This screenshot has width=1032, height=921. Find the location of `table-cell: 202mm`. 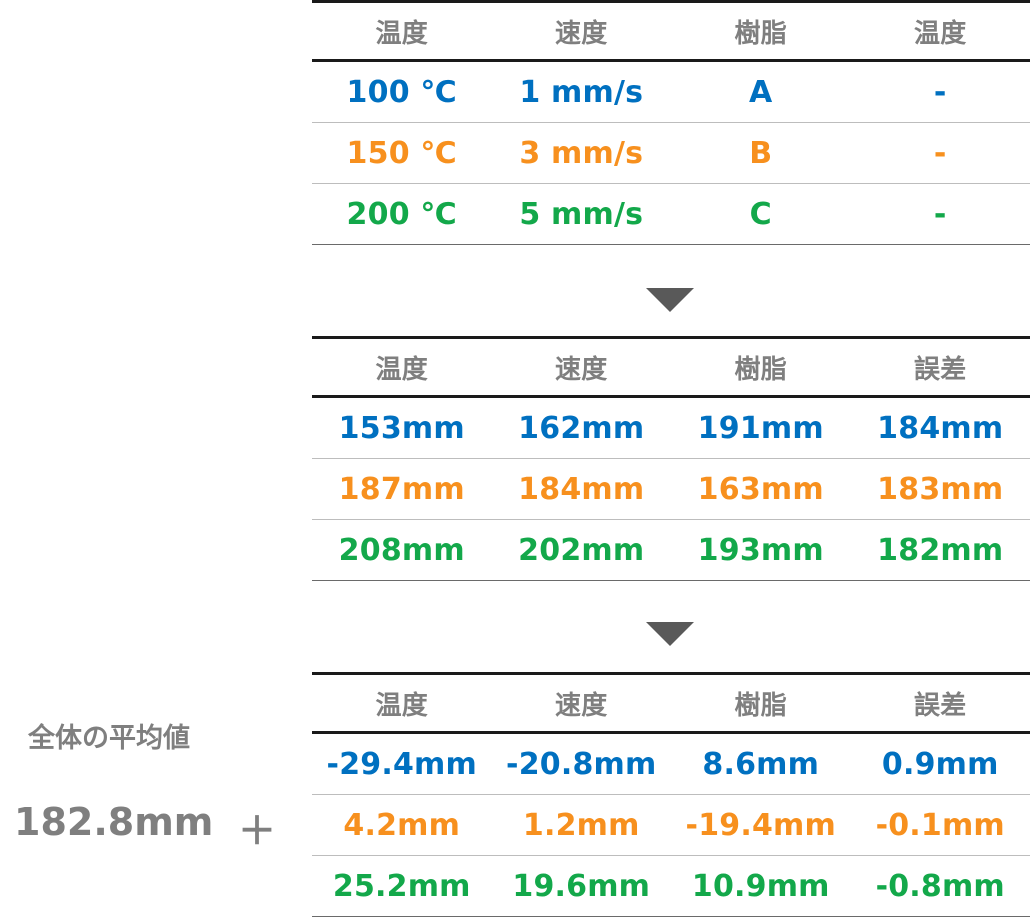

table-cell: 202mm is located at coordinates (581, 550).